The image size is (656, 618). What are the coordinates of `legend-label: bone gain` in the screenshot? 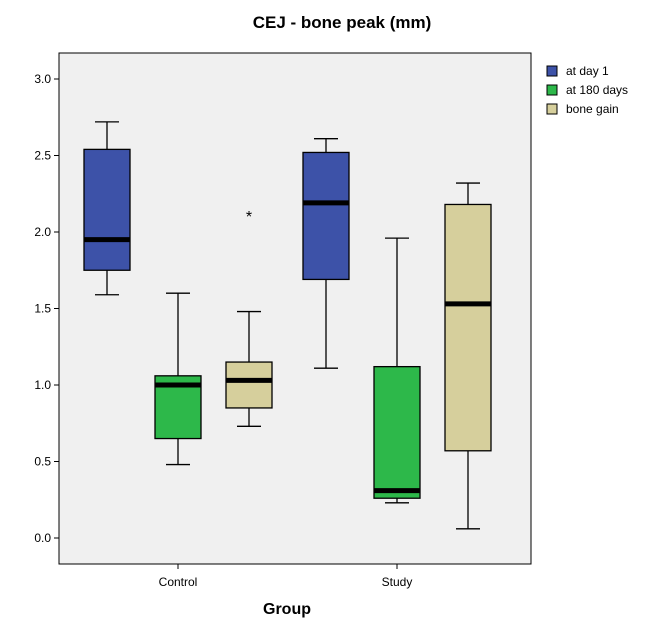 It's located at (592, 109).